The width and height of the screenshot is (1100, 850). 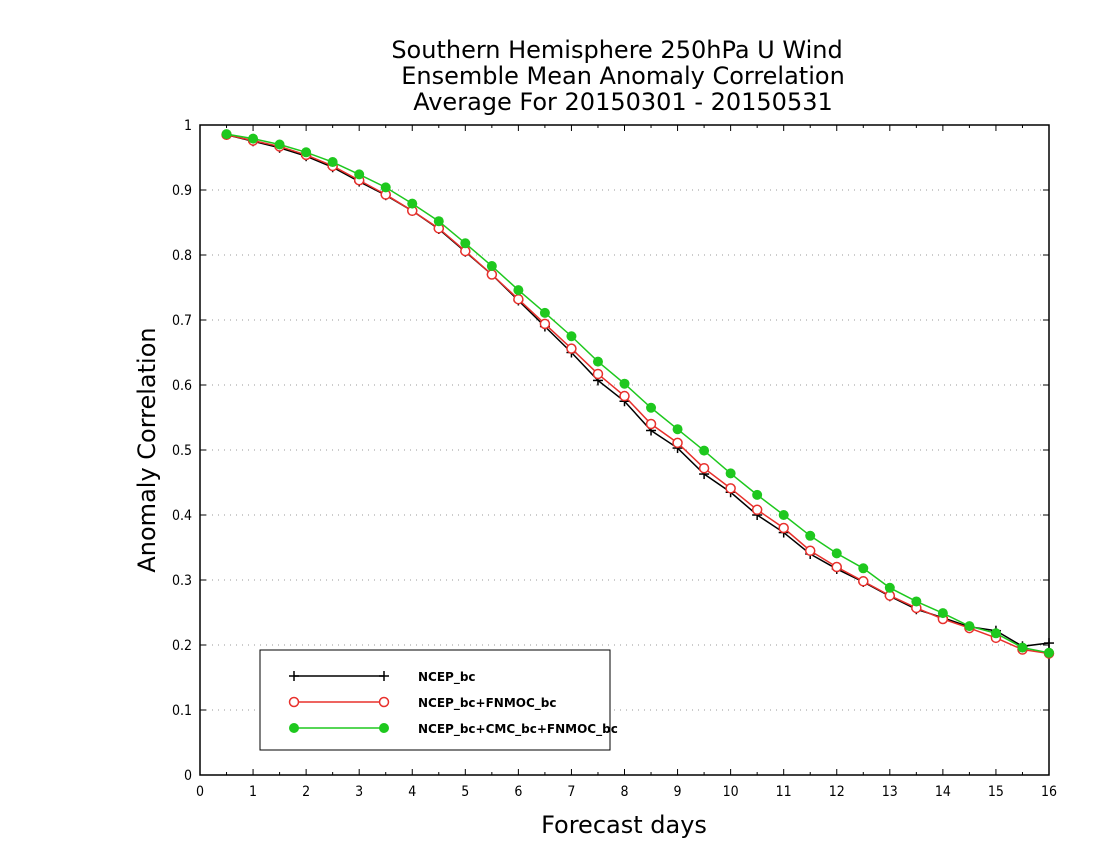 What do you see at coordinates (200, 792) in the screenshot?
I see `x-tick-label: 0` at bounding box center [200, 792].